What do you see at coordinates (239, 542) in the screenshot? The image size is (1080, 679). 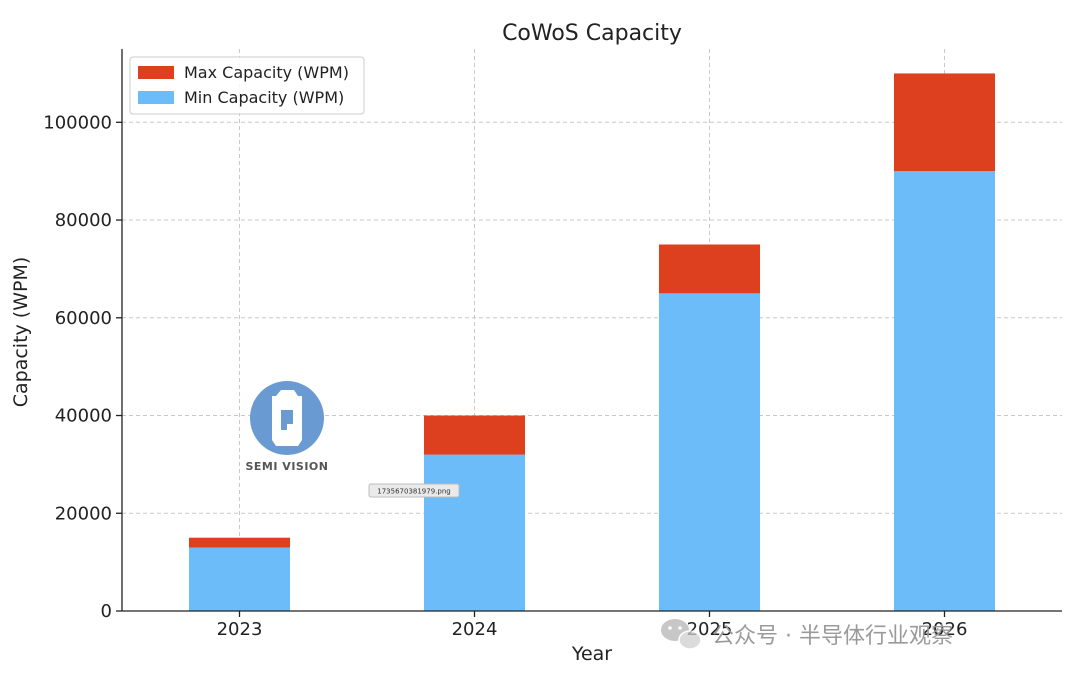 I see `bar-max-2023` at bounding box center [239, 542].